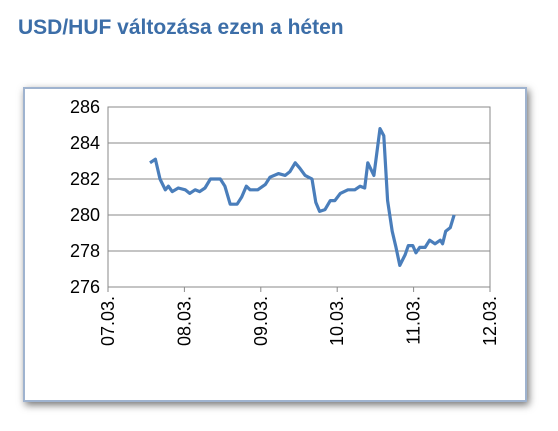 Image resolution: width=558 pixels, height=431 pixels. What do you see at coordinates (414, 320) in the screenshot?
I see `x-tick-label: 11.03.` at bounding box center [414, 320].